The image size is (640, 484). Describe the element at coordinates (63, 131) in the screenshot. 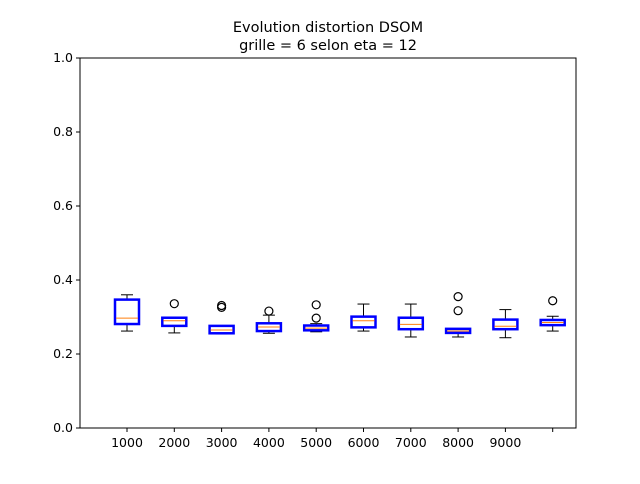

I see `y-tick-label: 0.8` at that location.